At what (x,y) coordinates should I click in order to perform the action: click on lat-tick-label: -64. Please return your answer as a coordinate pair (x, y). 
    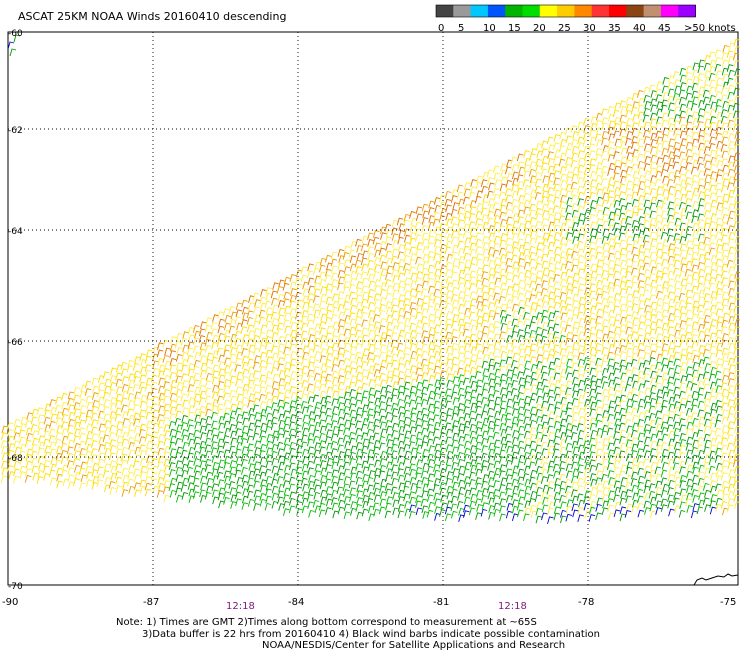
    Looking at the image, I should click on (15, 232).